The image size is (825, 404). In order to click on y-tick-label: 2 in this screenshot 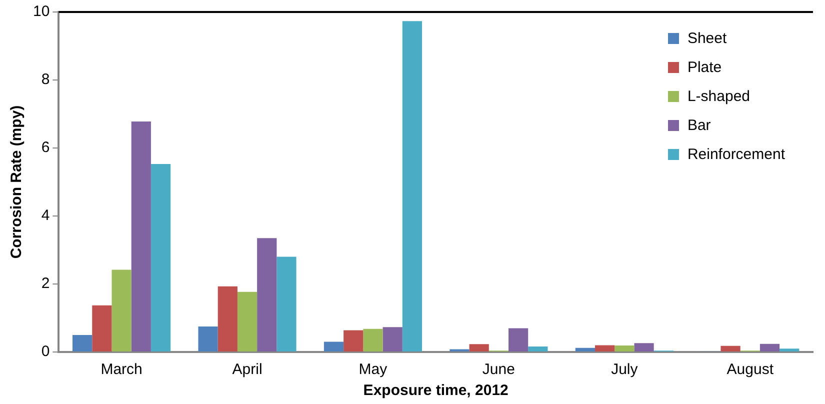, I will do `click(45, 283)`.